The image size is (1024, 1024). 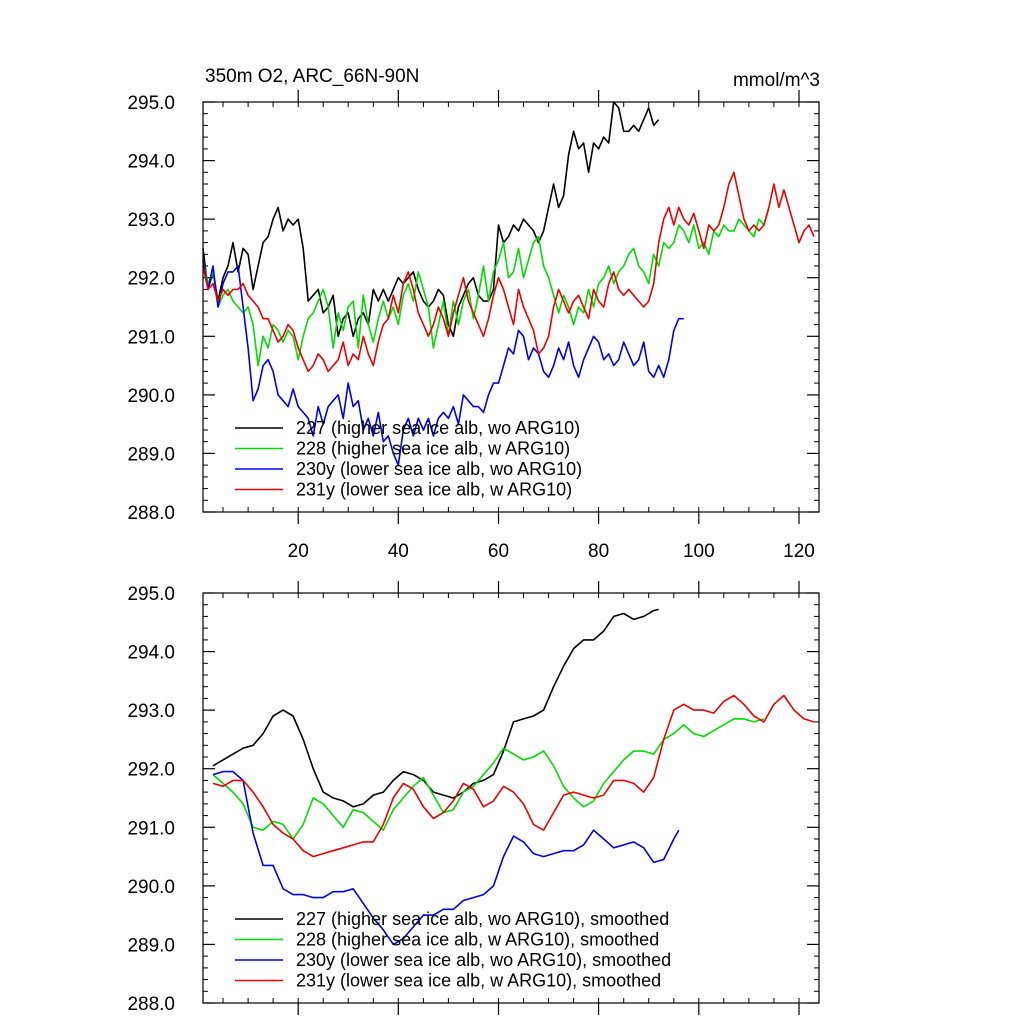 What do you see at coordinates (799, 551) in the screenshot?
I see `x-tick-label: 120` at bounding box center [799, 551].